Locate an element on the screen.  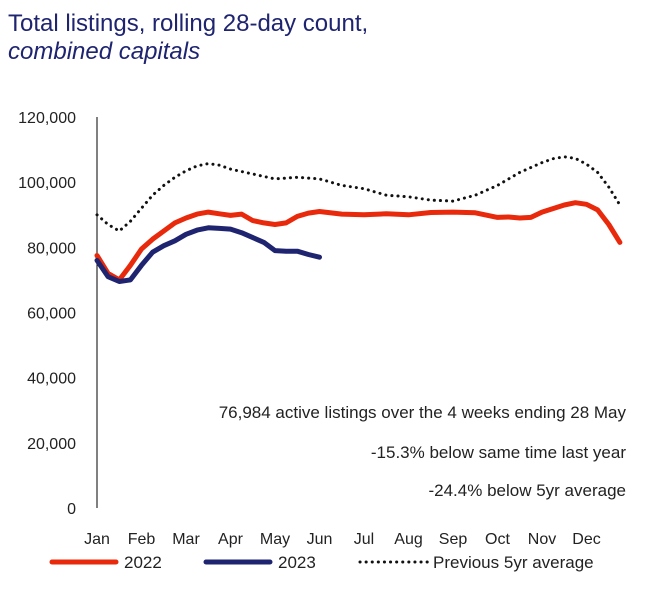
x-tick-label: Dec is located at coordinates (586, 539).